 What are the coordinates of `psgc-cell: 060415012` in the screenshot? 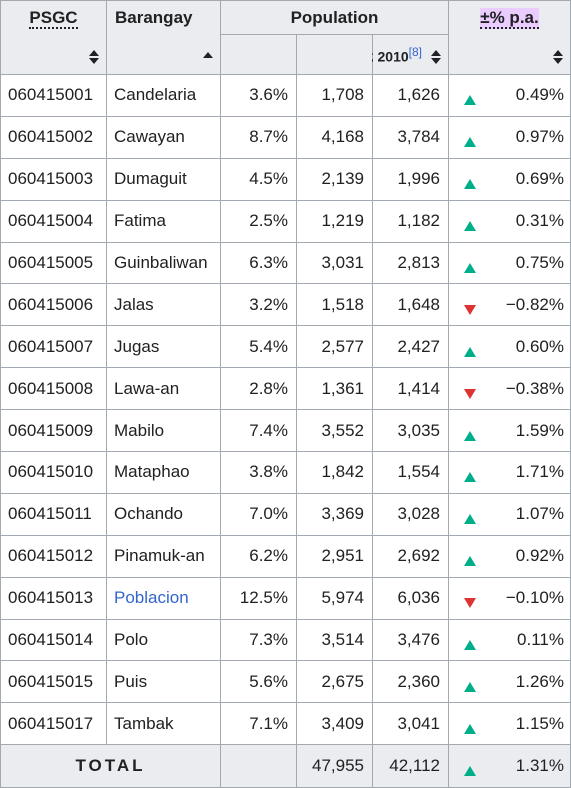 It's located at (53, 556).